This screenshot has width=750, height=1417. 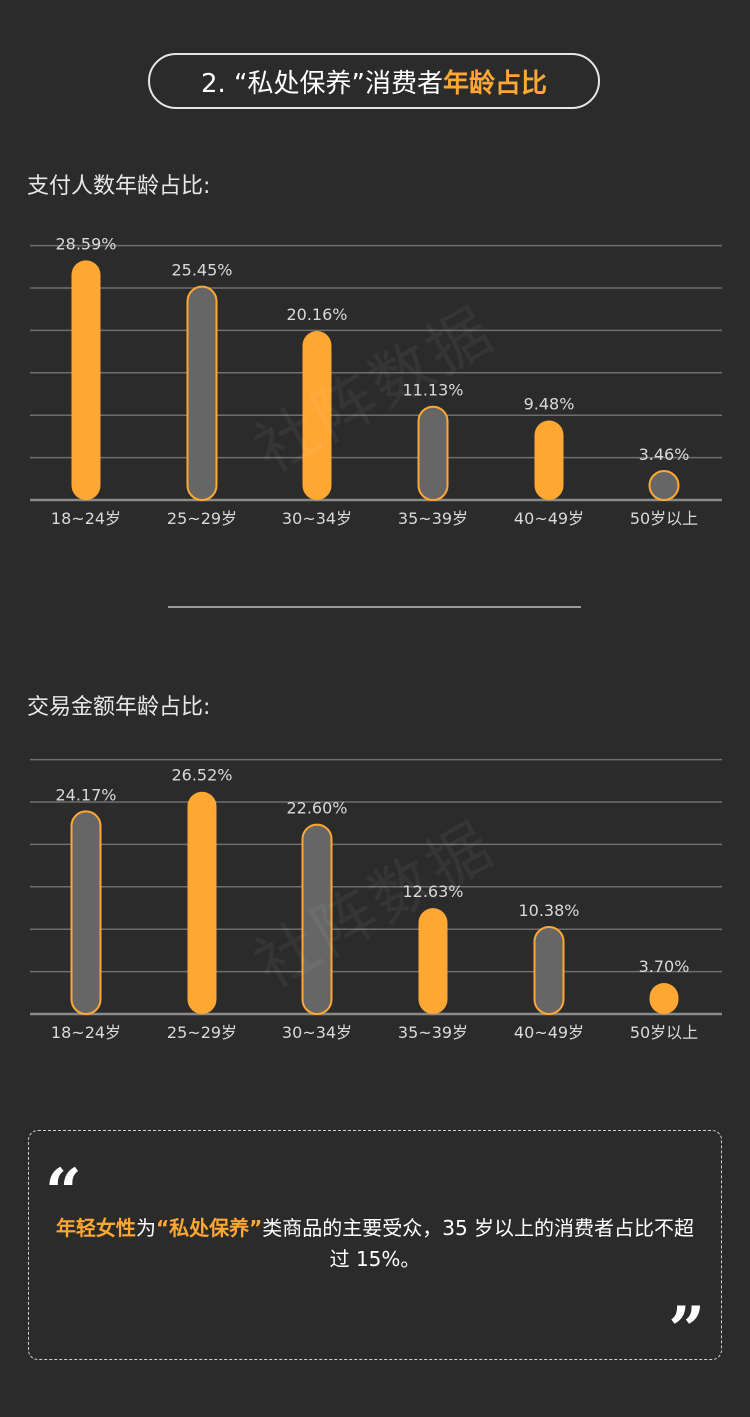 I want to click on section-title: 2. “私处保养”消费者 年龄占比, so click(x=374, y=81).